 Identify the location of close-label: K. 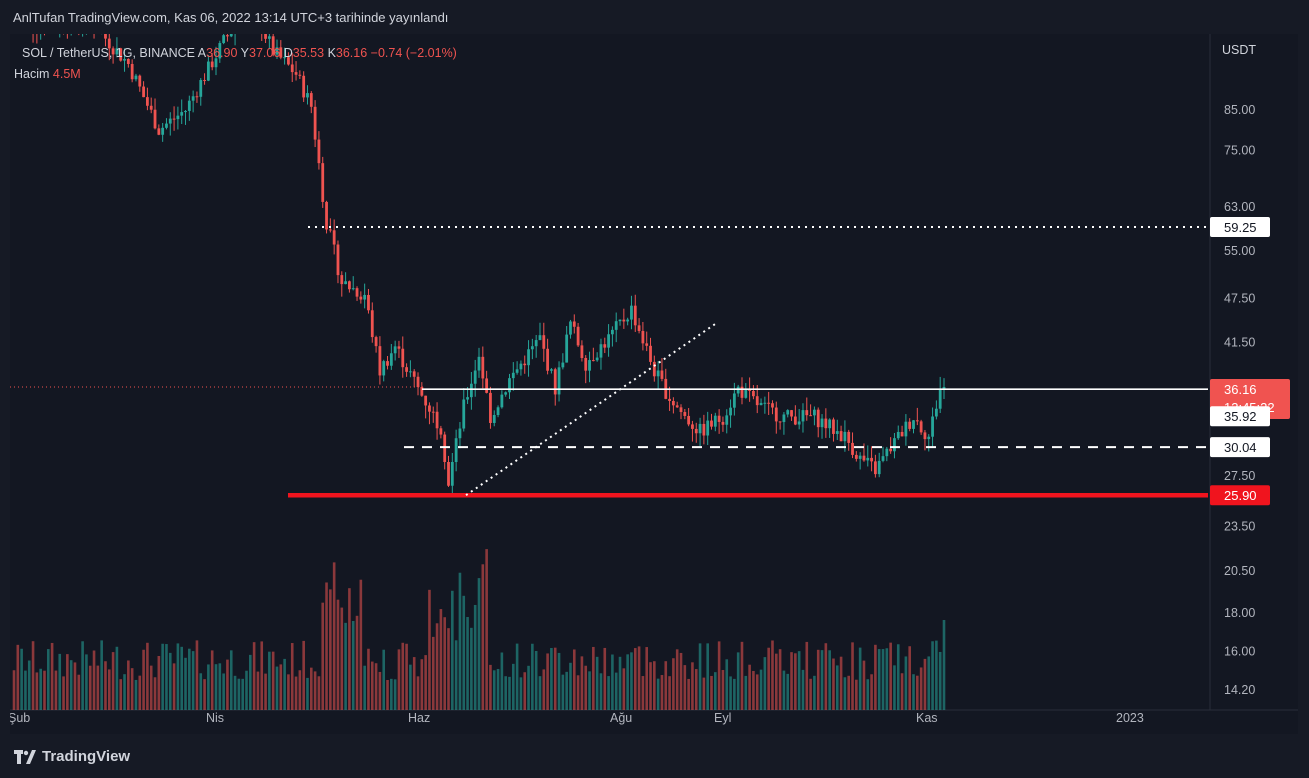
(331, 53).